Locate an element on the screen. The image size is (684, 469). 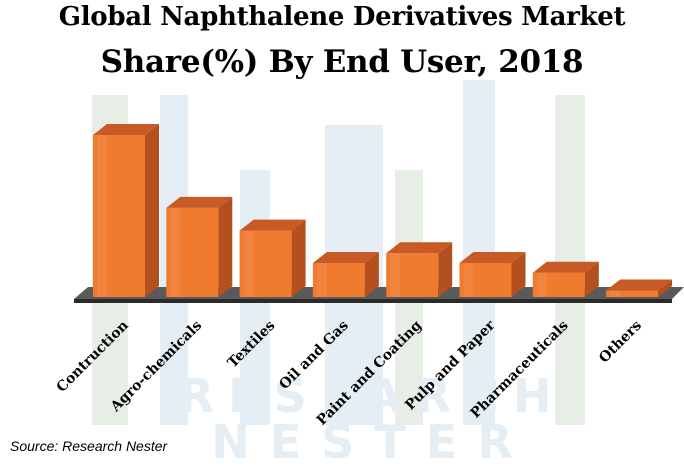
chart-title-line-1: Global Naphthalene Derivatives Market is located at coordinates (342, 17).